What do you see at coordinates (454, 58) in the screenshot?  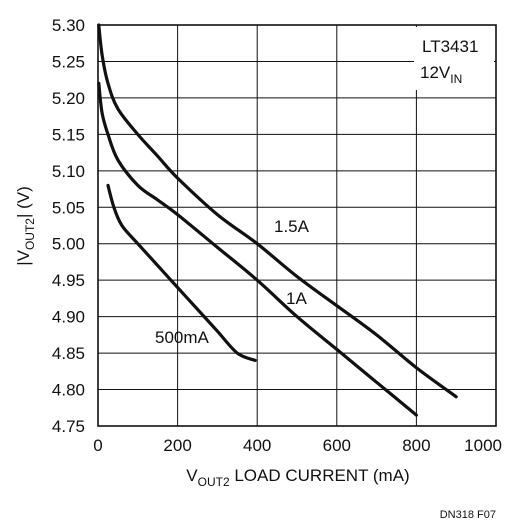 I see `annotation-box` at bounding box center [454, 58].